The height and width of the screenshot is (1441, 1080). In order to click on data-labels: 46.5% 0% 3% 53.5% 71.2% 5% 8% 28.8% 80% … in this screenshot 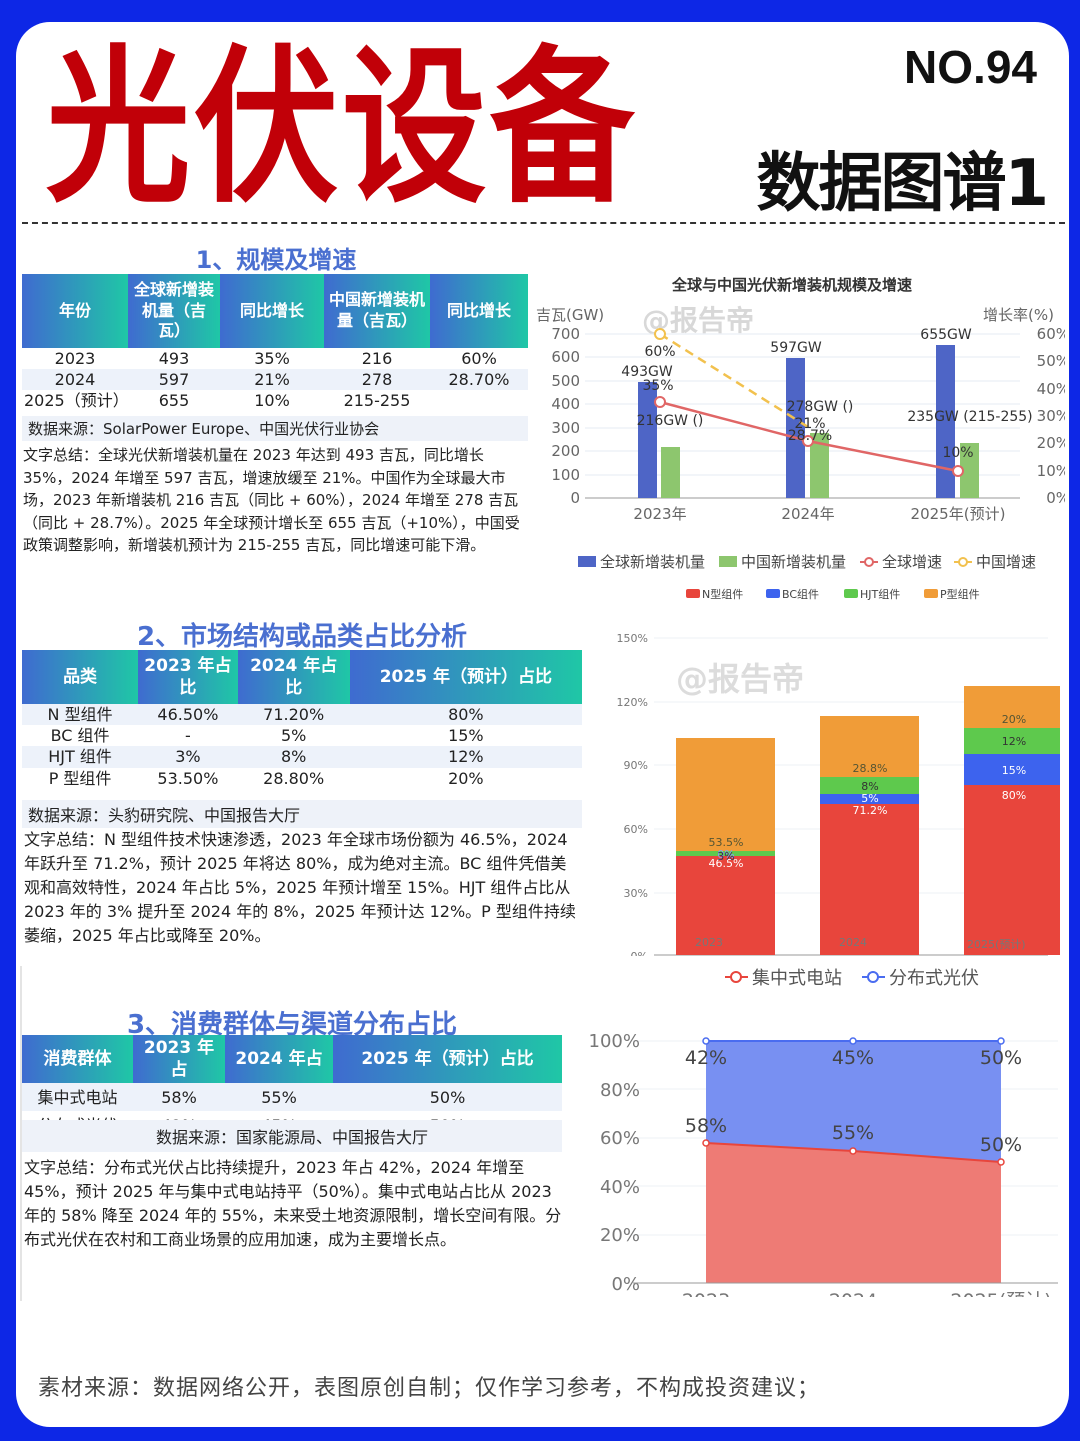, I will do `click(868, 791)`.